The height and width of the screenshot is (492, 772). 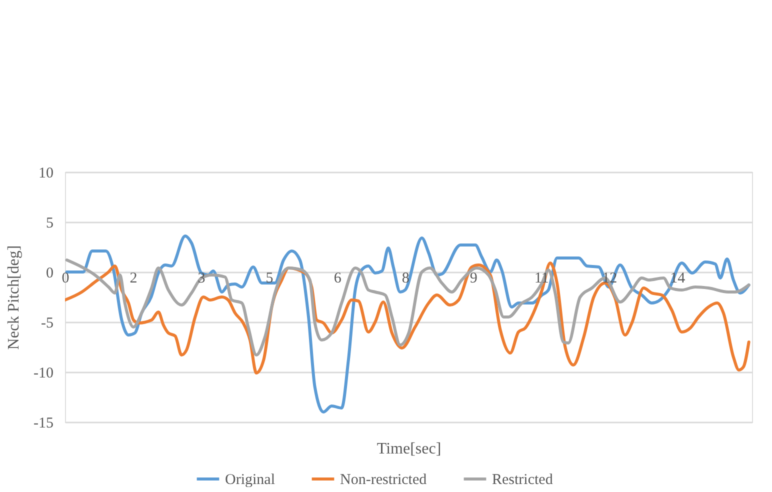 What do you see at coordinates (134, 278) in the screenshot?
I see `x-tick-label: 2` at bounding box center [134, 278].